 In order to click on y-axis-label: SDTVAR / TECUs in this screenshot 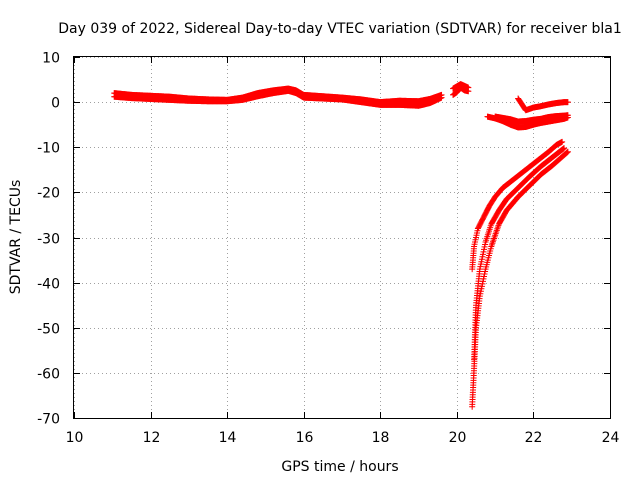, I will do `click(16, 237)`.